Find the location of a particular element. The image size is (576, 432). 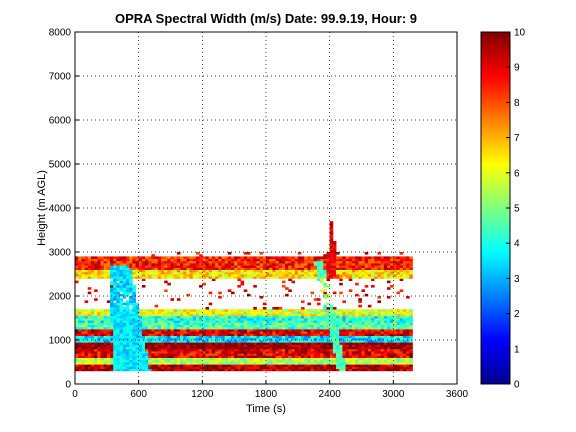

y-tick-label: 0 is located at coordinates (68, 385).